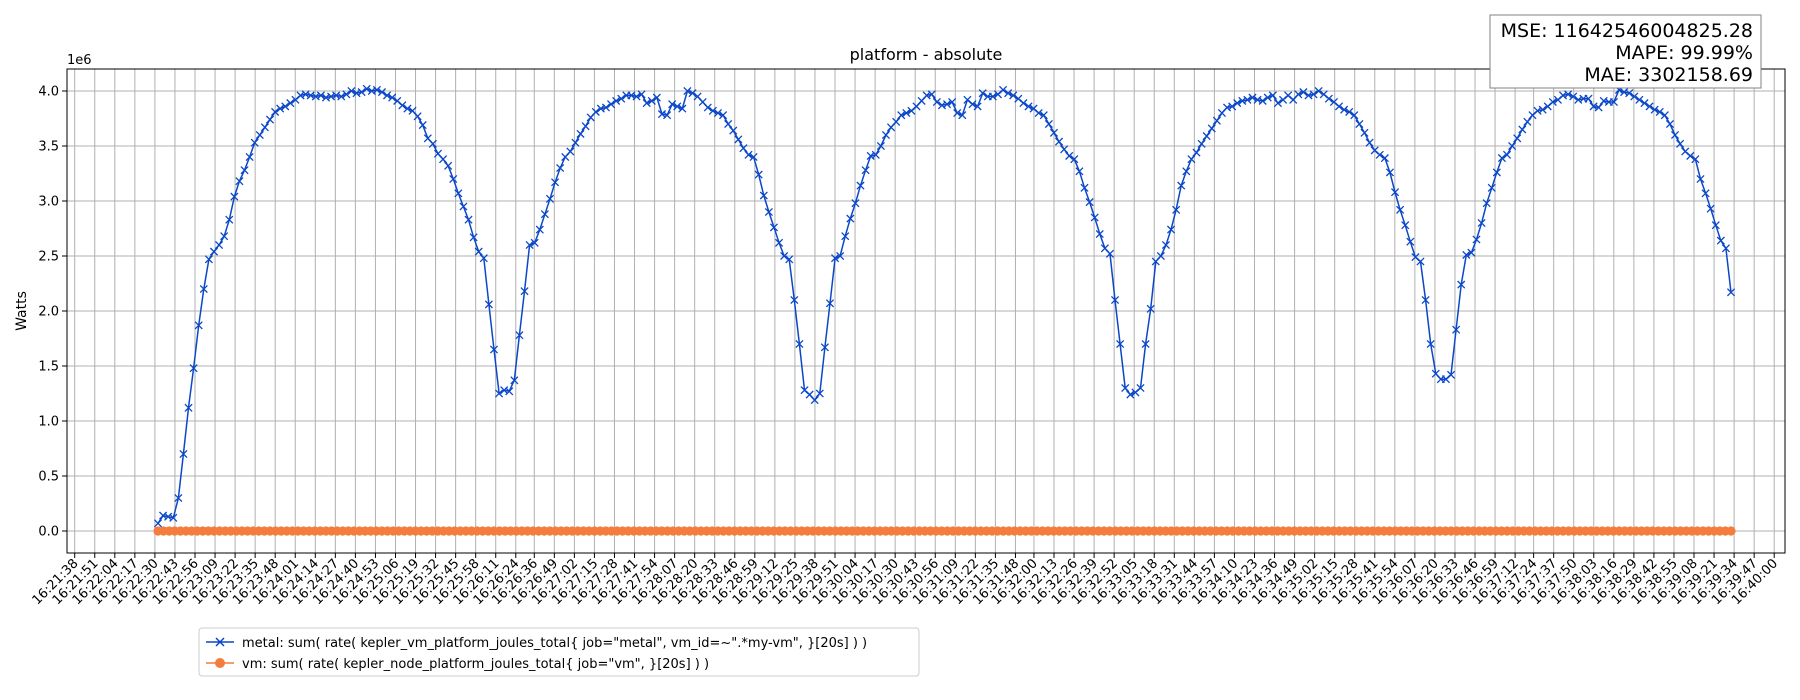 Image resolution: width=1800 pixels, height=700 pixels. What do you see at coordinates (48, 312) in the screenshot?
I see `y-tick-label: 2.0` at bounding box center [48, 312].